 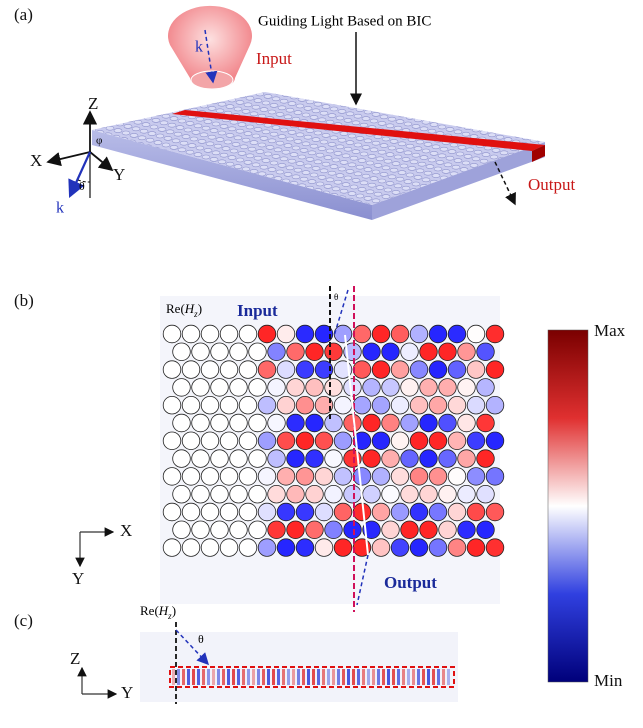 What do you see at coordinates (257, 310) in the screenshot?
I see `input-label: Input` at bounding box center [257, 310].